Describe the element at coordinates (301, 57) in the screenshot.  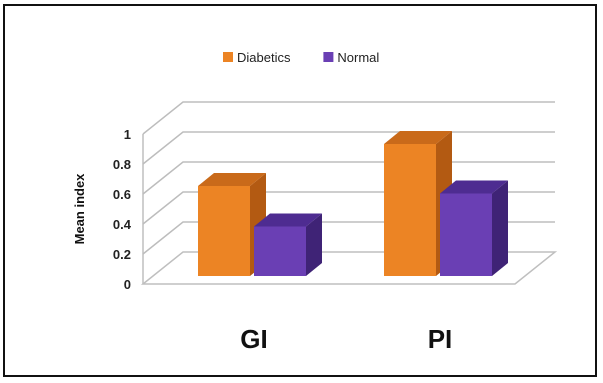
I see `legend: Diabetics Normal` at that location.